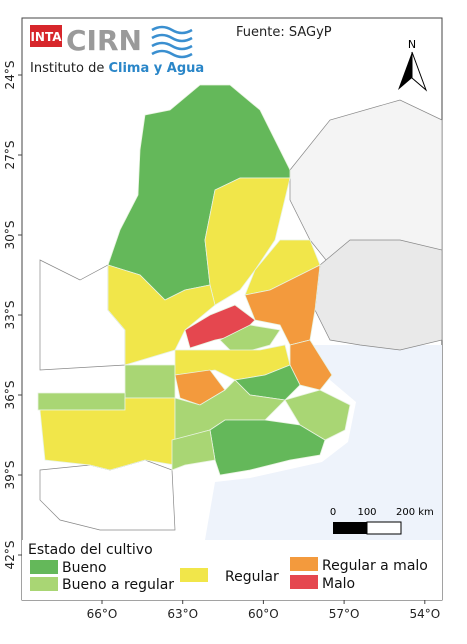  What do you see at coordinates (412, 44) in the screenshot?
I see `north-label: N` at bounding box center [412, 44].